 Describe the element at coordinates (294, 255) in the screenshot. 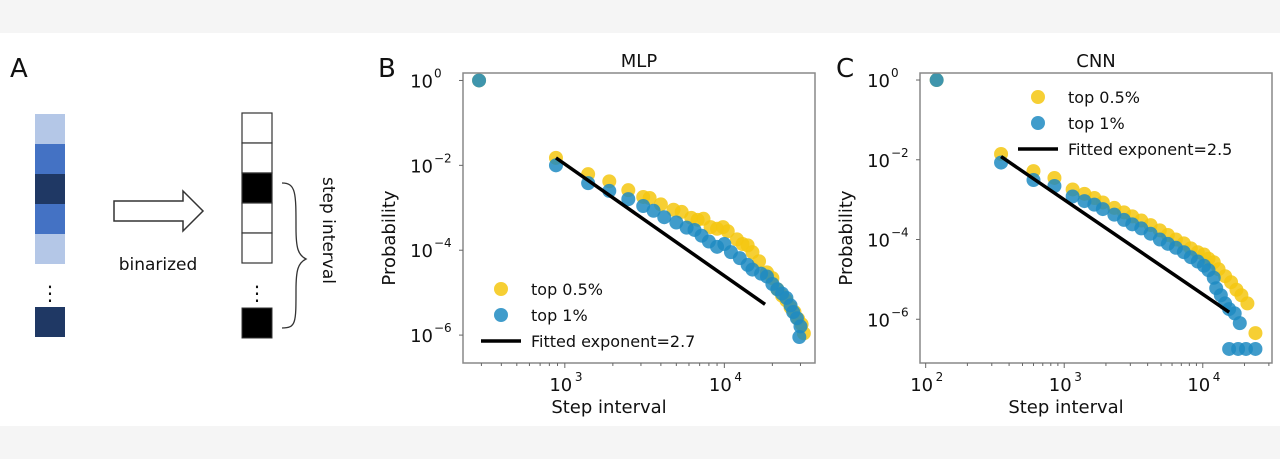

I see `curly-brace-icon` at that location.